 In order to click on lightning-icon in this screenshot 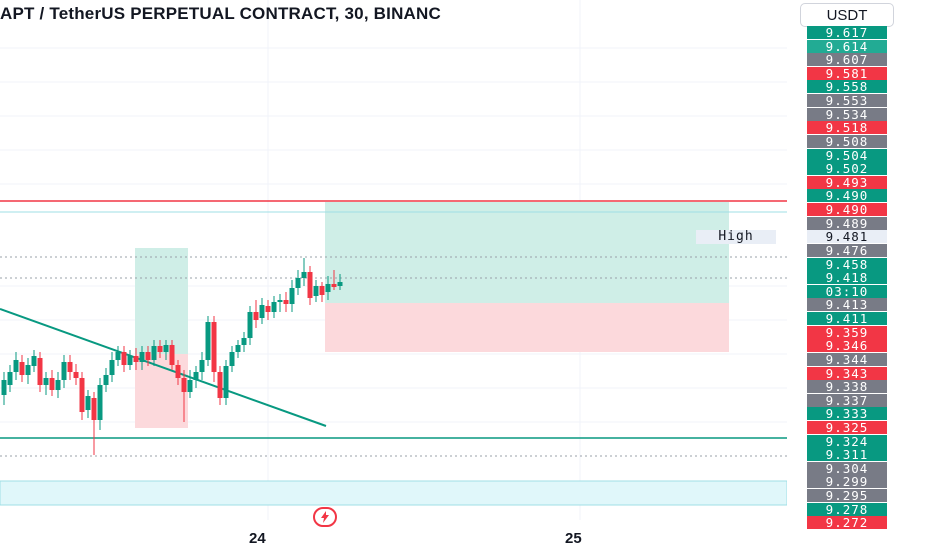, I will do `click(325, 517)`.